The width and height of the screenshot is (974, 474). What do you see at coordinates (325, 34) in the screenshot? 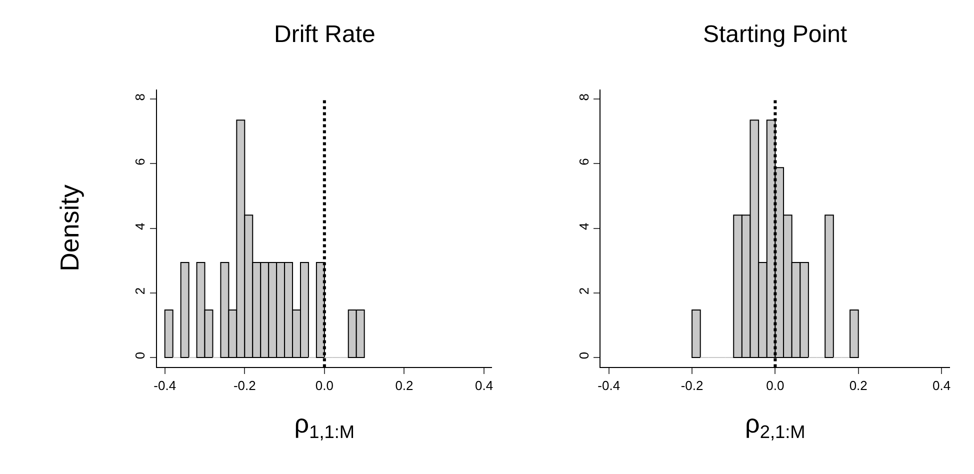
I see `chart-title: Drift Rate` at bounding box center [325, 34].